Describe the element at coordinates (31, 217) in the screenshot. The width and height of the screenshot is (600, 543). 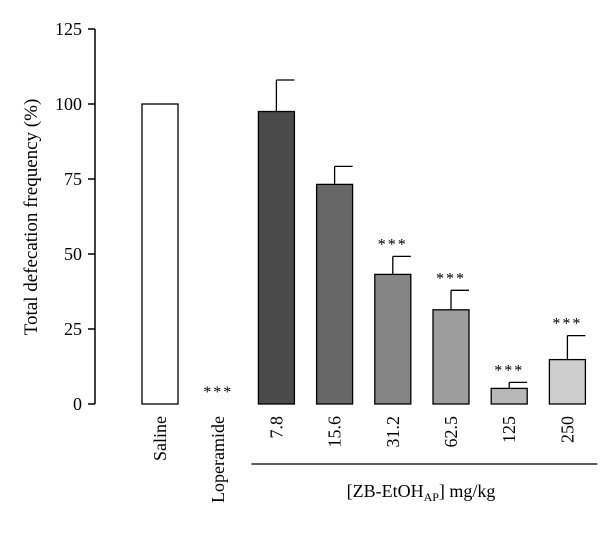
I see `y-axis-title: Total defecation frequency (%)` at that location.